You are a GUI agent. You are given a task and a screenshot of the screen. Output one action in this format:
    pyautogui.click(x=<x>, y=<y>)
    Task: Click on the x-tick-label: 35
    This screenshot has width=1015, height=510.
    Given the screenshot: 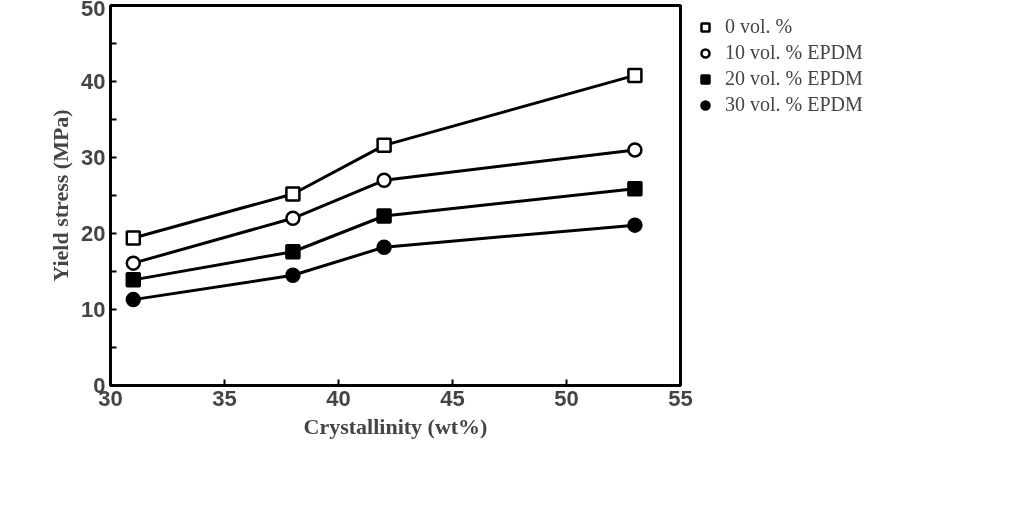 What is the action you would take?
    pyautogui.click(x=224, y=398)
    